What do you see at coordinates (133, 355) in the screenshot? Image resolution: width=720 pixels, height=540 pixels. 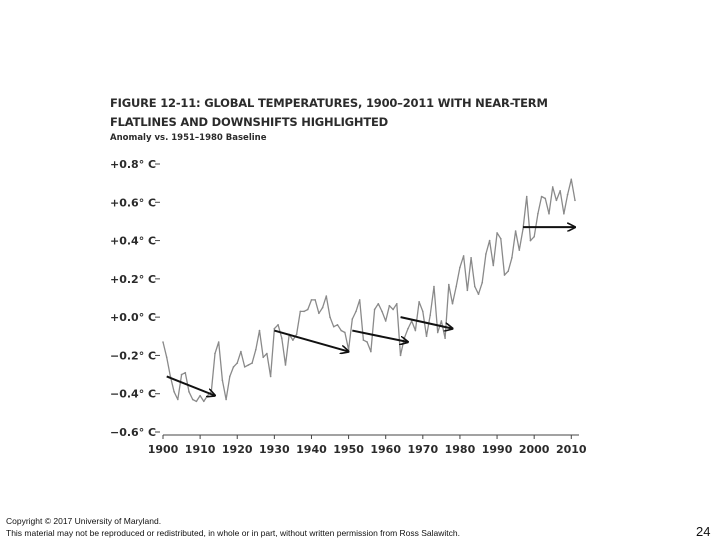 I see `y-tick-label: −0.2° C` at bounding box center [133, 355].